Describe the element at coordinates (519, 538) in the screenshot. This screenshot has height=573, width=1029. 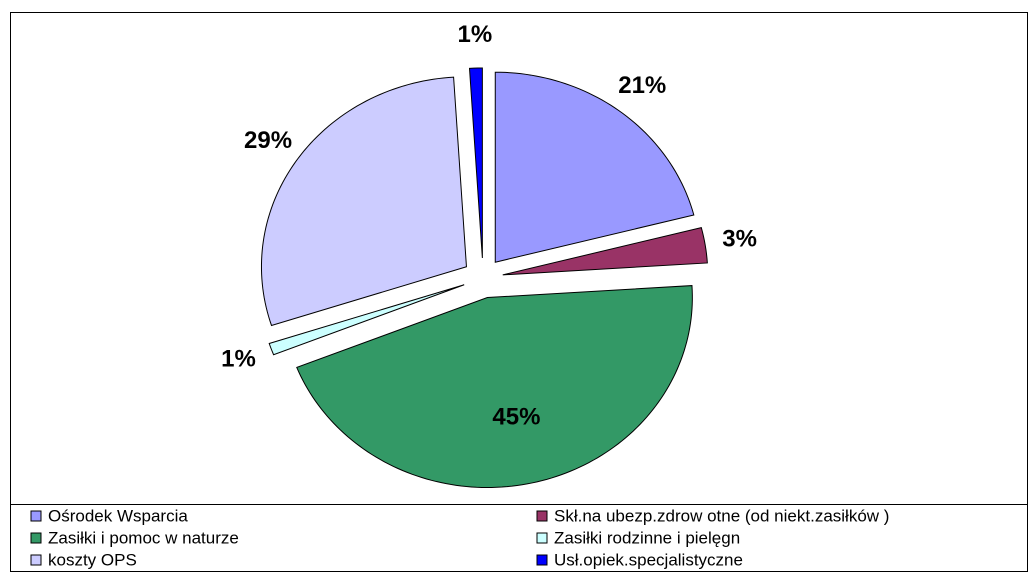
I see `legend-box` at that location.